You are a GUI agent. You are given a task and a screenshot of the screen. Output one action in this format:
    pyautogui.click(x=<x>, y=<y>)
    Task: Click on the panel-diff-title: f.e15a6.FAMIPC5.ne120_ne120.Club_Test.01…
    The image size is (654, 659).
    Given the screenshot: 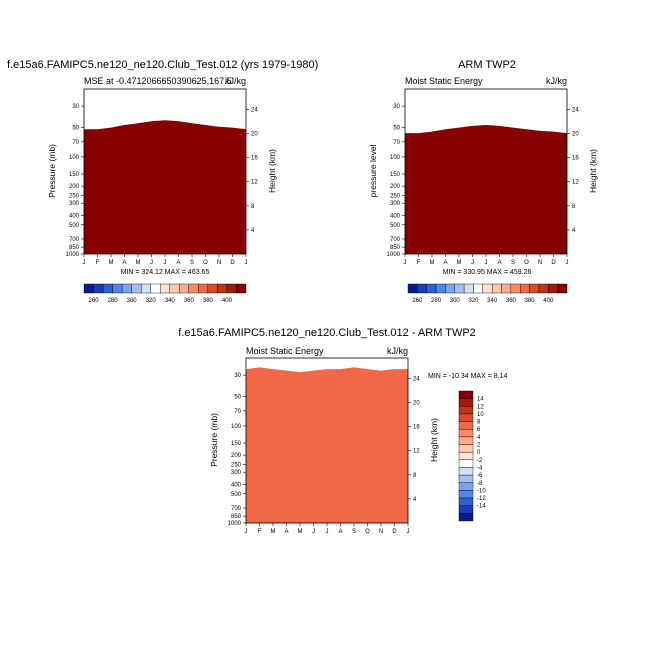 What is the action you would take?
    pyautogui.click(x=327, y=333)
    